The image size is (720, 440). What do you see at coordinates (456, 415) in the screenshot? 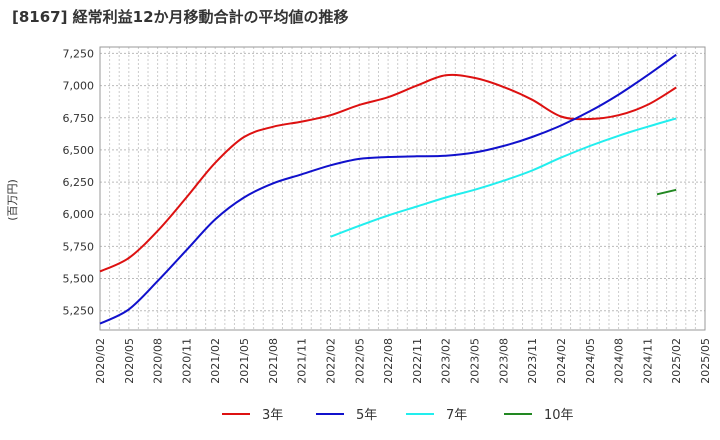
I see `legend-label-2: 7年` at bounding box center [456, 415].